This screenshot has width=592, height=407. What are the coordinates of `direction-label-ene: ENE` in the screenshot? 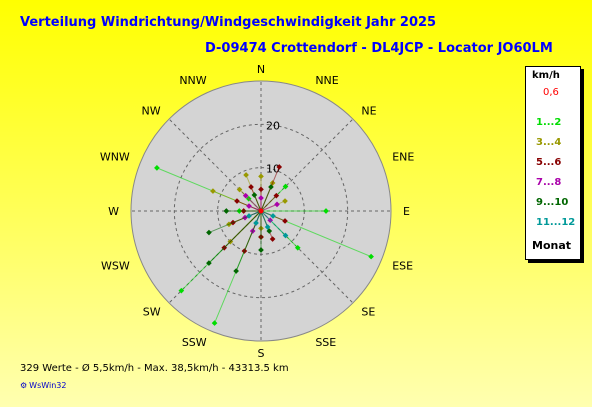 It's located at (403, 157).